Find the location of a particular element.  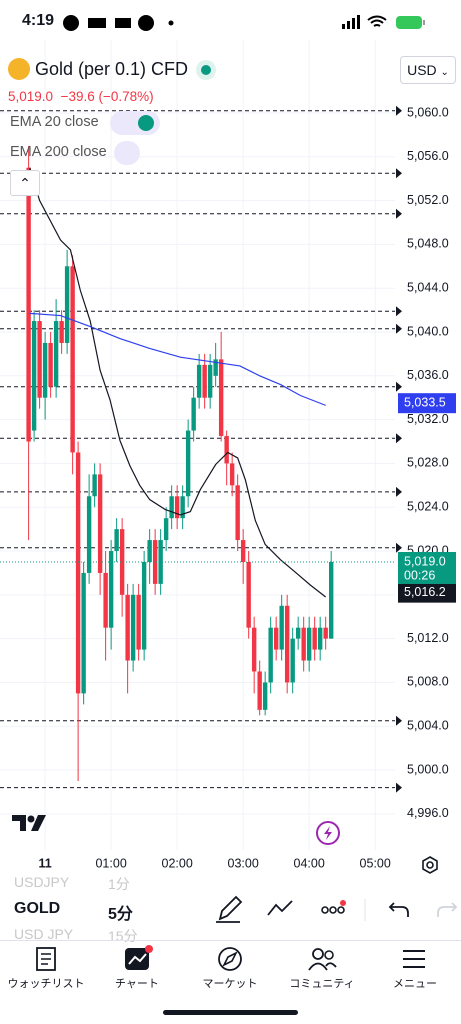

interval-item: 1分 is located at coordinates (119, 884).